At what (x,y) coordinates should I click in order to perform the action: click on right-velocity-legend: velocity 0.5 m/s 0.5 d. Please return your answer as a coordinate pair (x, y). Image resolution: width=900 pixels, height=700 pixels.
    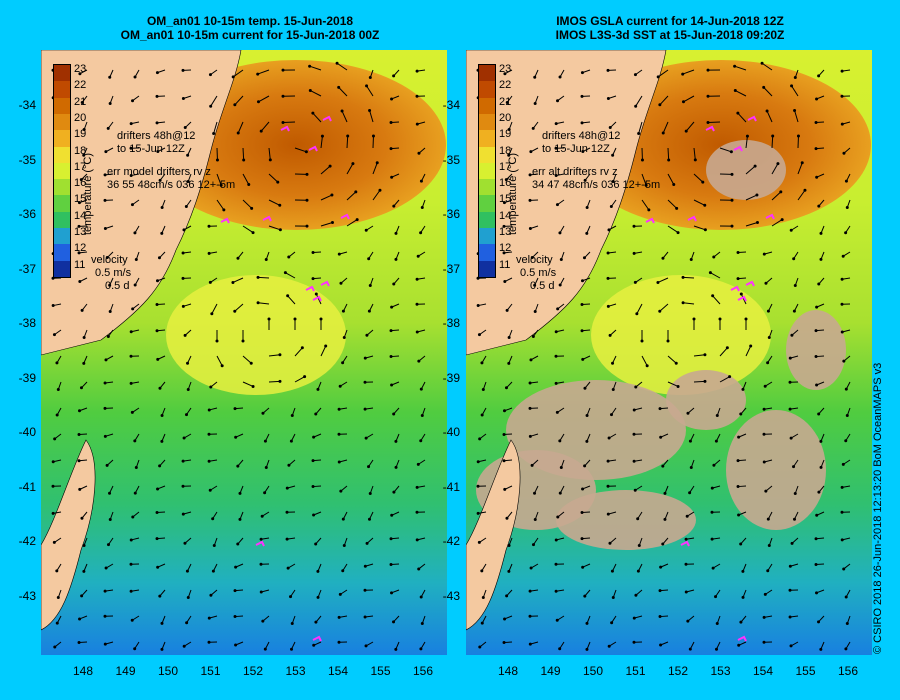
    Looking at the image, I should click on (536, 273).